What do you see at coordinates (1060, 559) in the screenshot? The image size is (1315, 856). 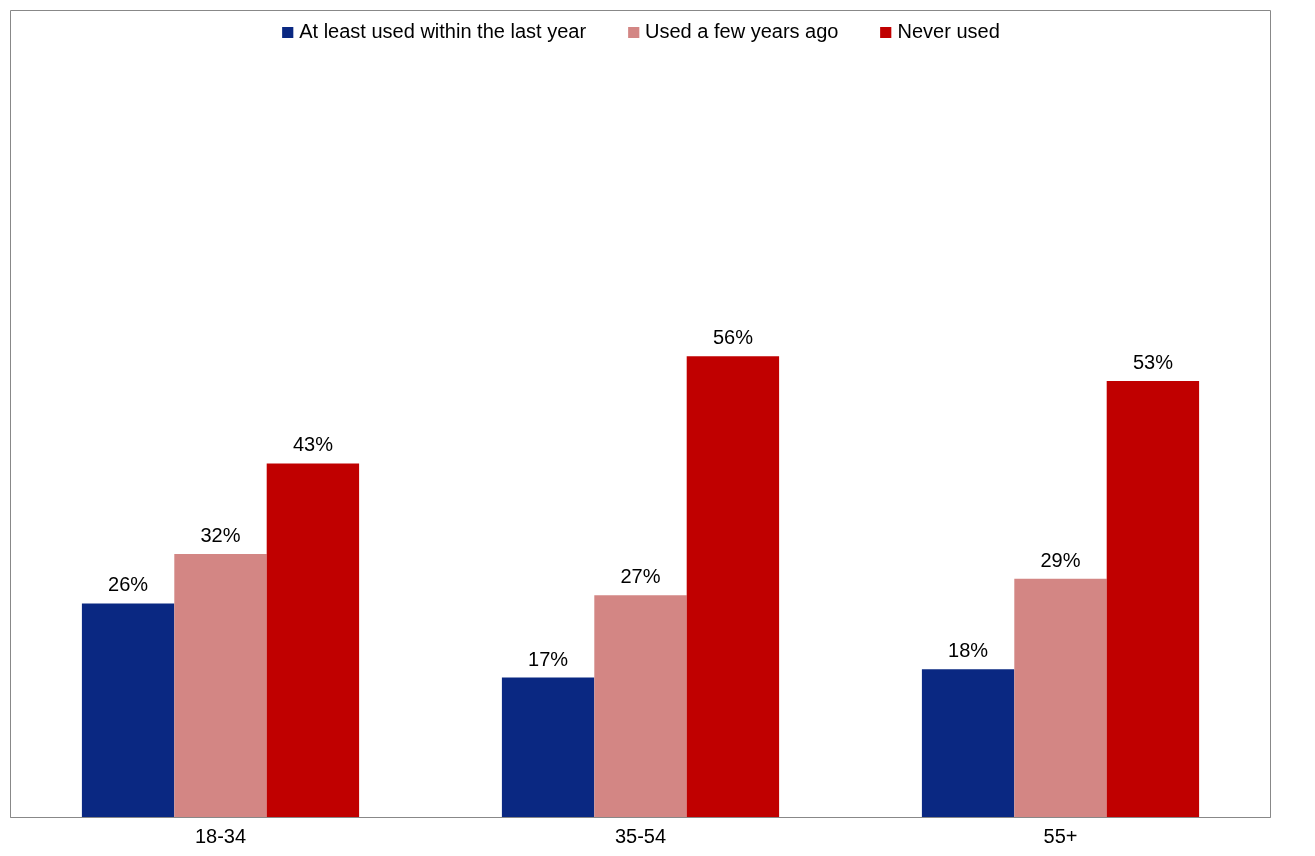 I see `data-label: 29%` at bounding box center [1060, 559].